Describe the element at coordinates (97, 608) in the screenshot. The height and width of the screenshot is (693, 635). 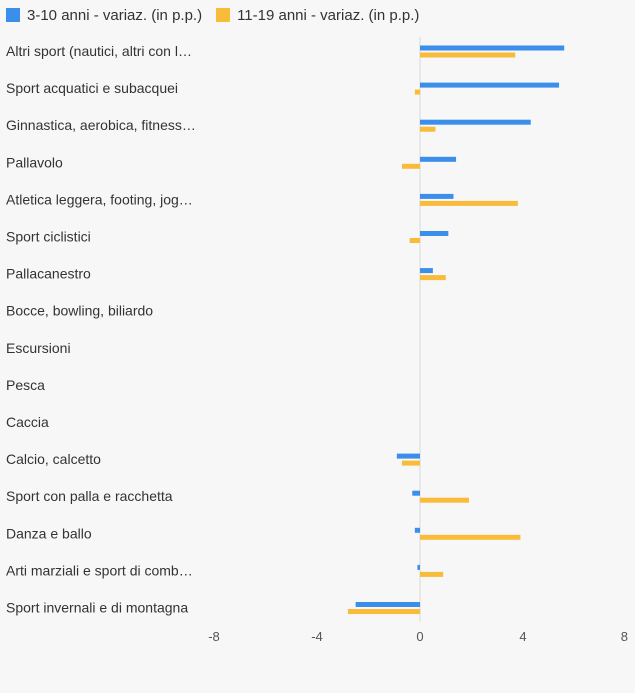
I see `category-label: Sport invernali e di montagna` at that location.